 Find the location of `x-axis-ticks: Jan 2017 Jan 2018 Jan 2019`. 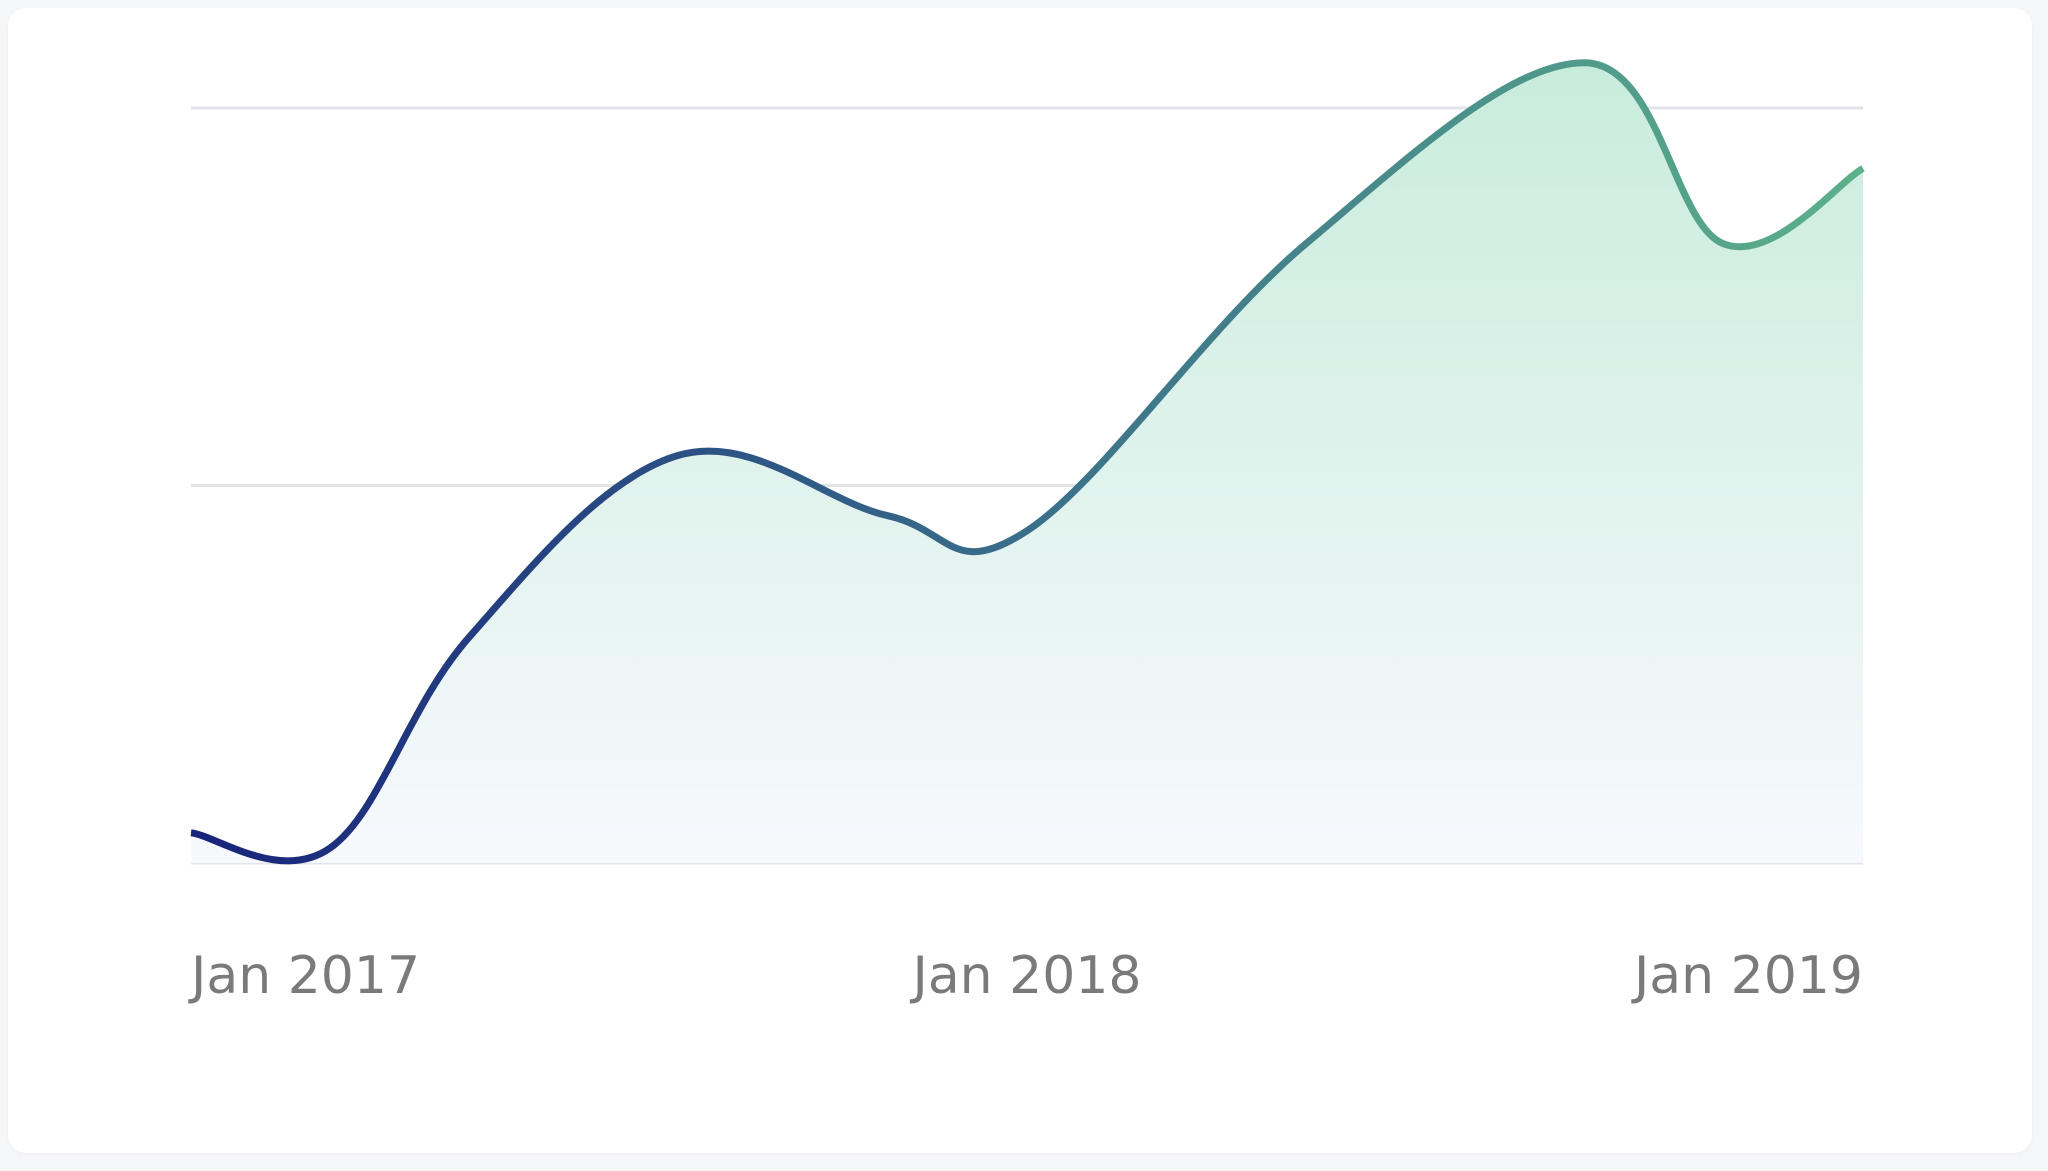

x-axis-ticks: Jan 2017 Jan 2018 Jan 2019 is located at coordinates (1025, 976).